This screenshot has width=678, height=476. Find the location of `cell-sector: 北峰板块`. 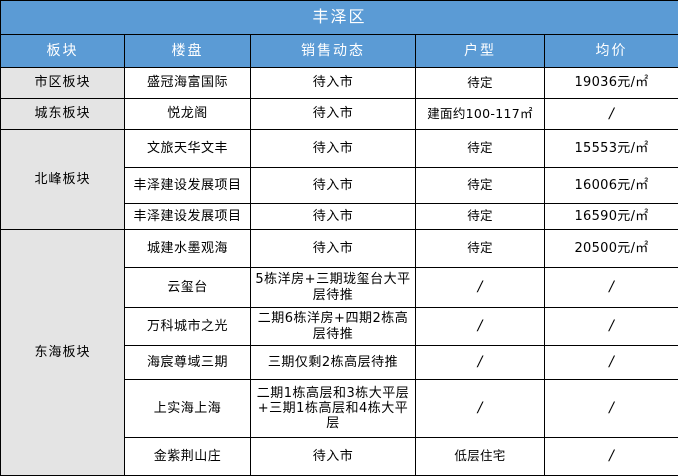

cell-sector: 北峰板块 is located at coordinates (63, 180).